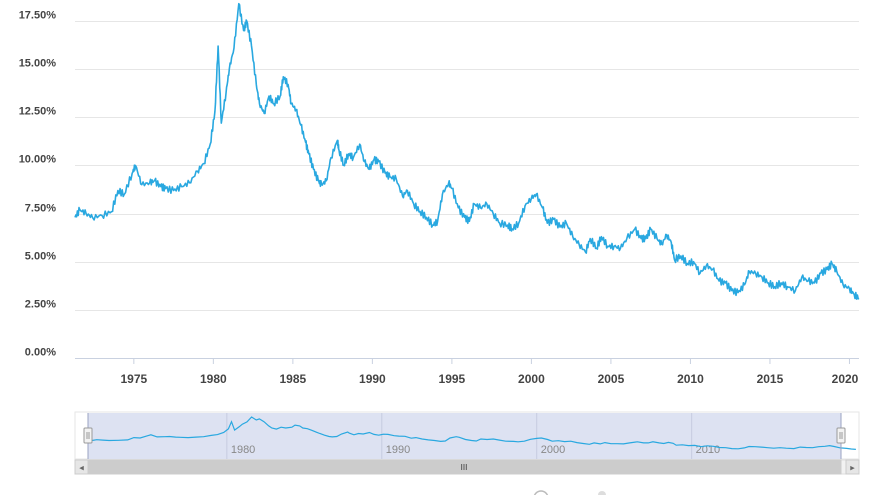  Describe the element at coordinates (845, 379) in the screenshot. I see `x-tick-label: 2020` at that location.